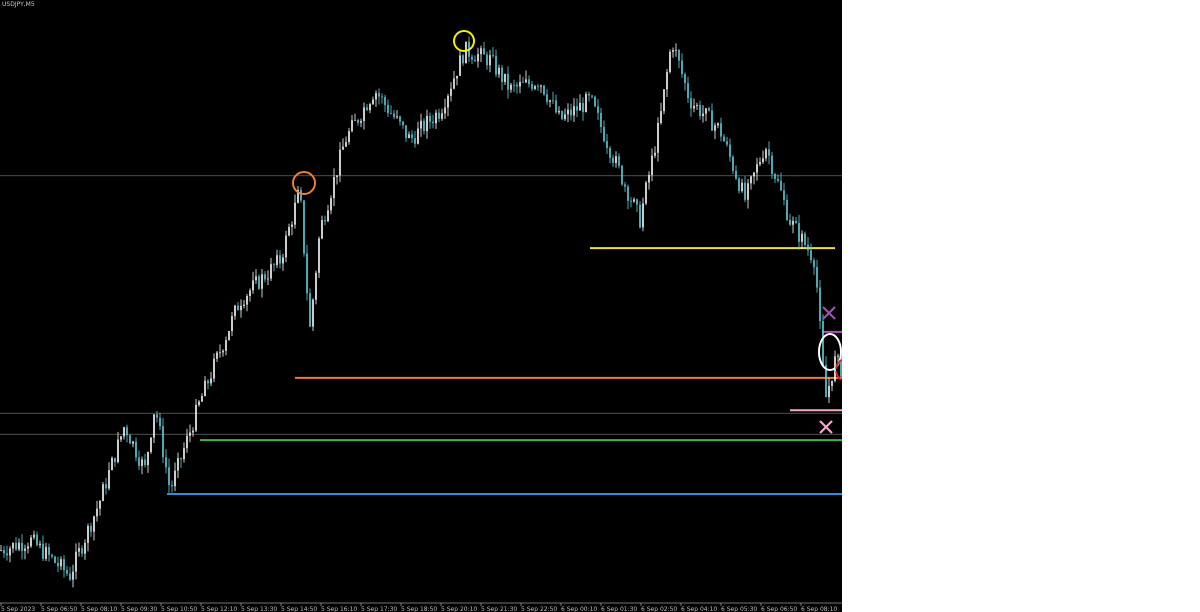  What do you see at coordinates (826, 427) in the screenshot?
I see `x-marker` at bounding box center [826, 427].